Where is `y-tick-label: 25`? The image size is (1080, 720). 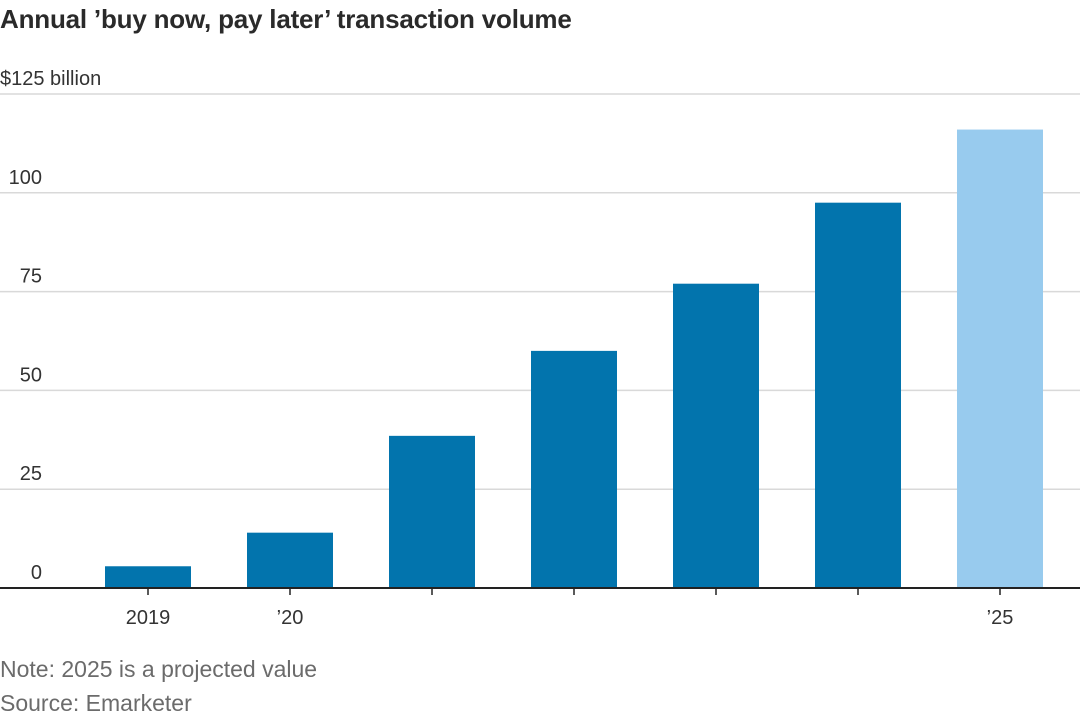 y-tick-label: 25 is located at coordinates (31, 474).